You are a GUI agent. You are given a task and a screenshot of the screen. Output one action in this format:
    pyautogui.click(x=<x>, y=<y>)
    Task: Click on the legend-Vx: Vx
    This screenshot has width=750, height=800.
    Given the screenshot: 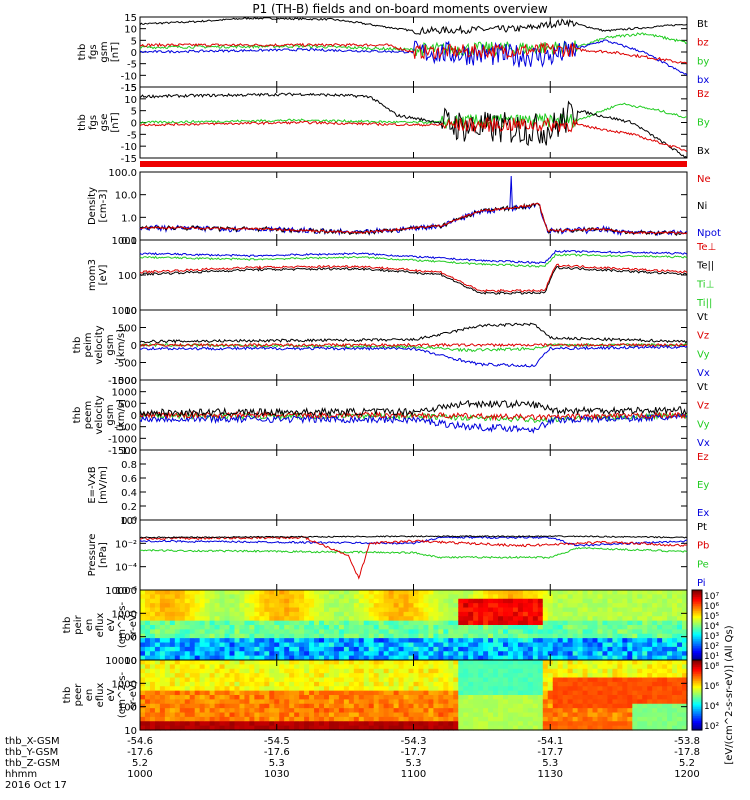 What is the action you would take?
    pyautogui.click(x=703, y=373)
    